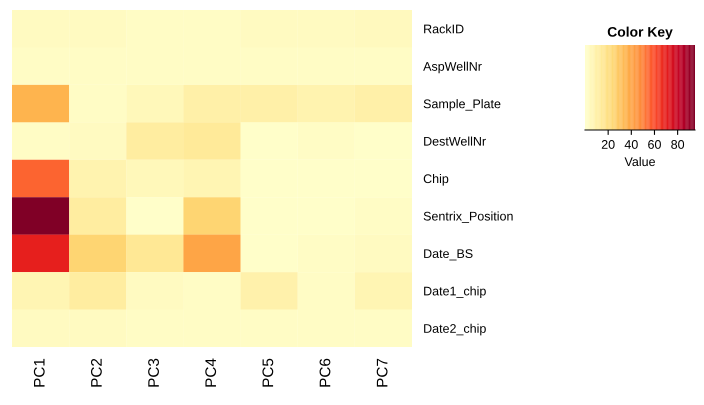  Describe the element at coordinates (39, 372) in the screenshot. I see `x-tick-label: PC1` at that location.